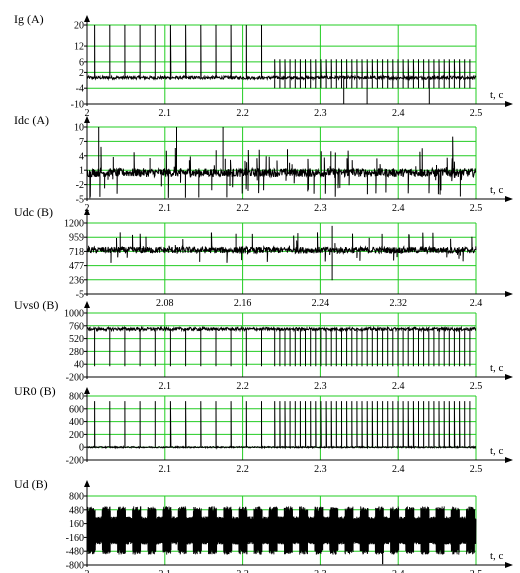 This screenshot has width=520, height=573. I want to click on y-tick-label: 0, so click(81, 448).